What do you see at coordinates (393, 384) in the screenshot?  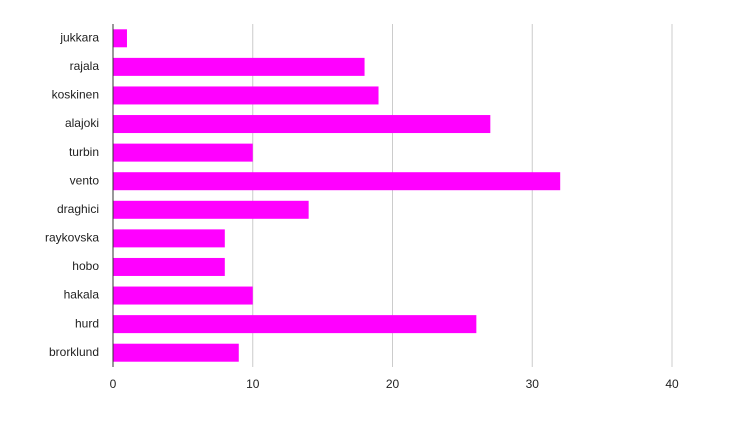 I see `x-tick-label: 20` at bounding box center [393, 384].